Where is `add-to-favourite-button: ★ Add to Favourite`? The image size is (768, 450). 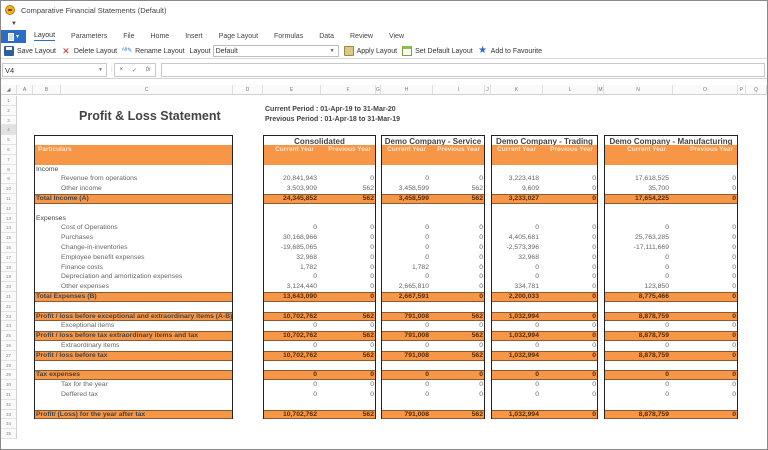 add-to-favourite-button: ★ Add to Favourite is located at coordinates (510, 51).